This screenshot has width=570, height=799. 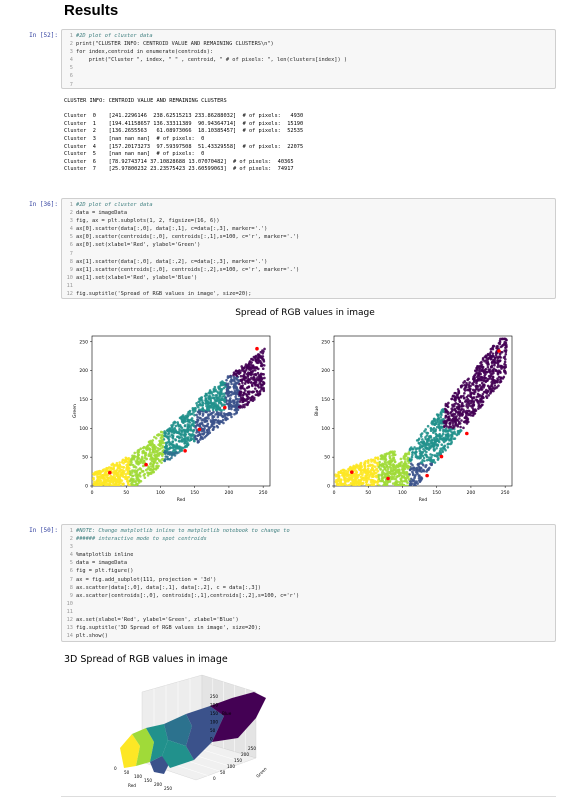 What do you see at coordinates (308, 68) in the screenshot?
I see `code-line: 5` at bounding box center [308, 68].